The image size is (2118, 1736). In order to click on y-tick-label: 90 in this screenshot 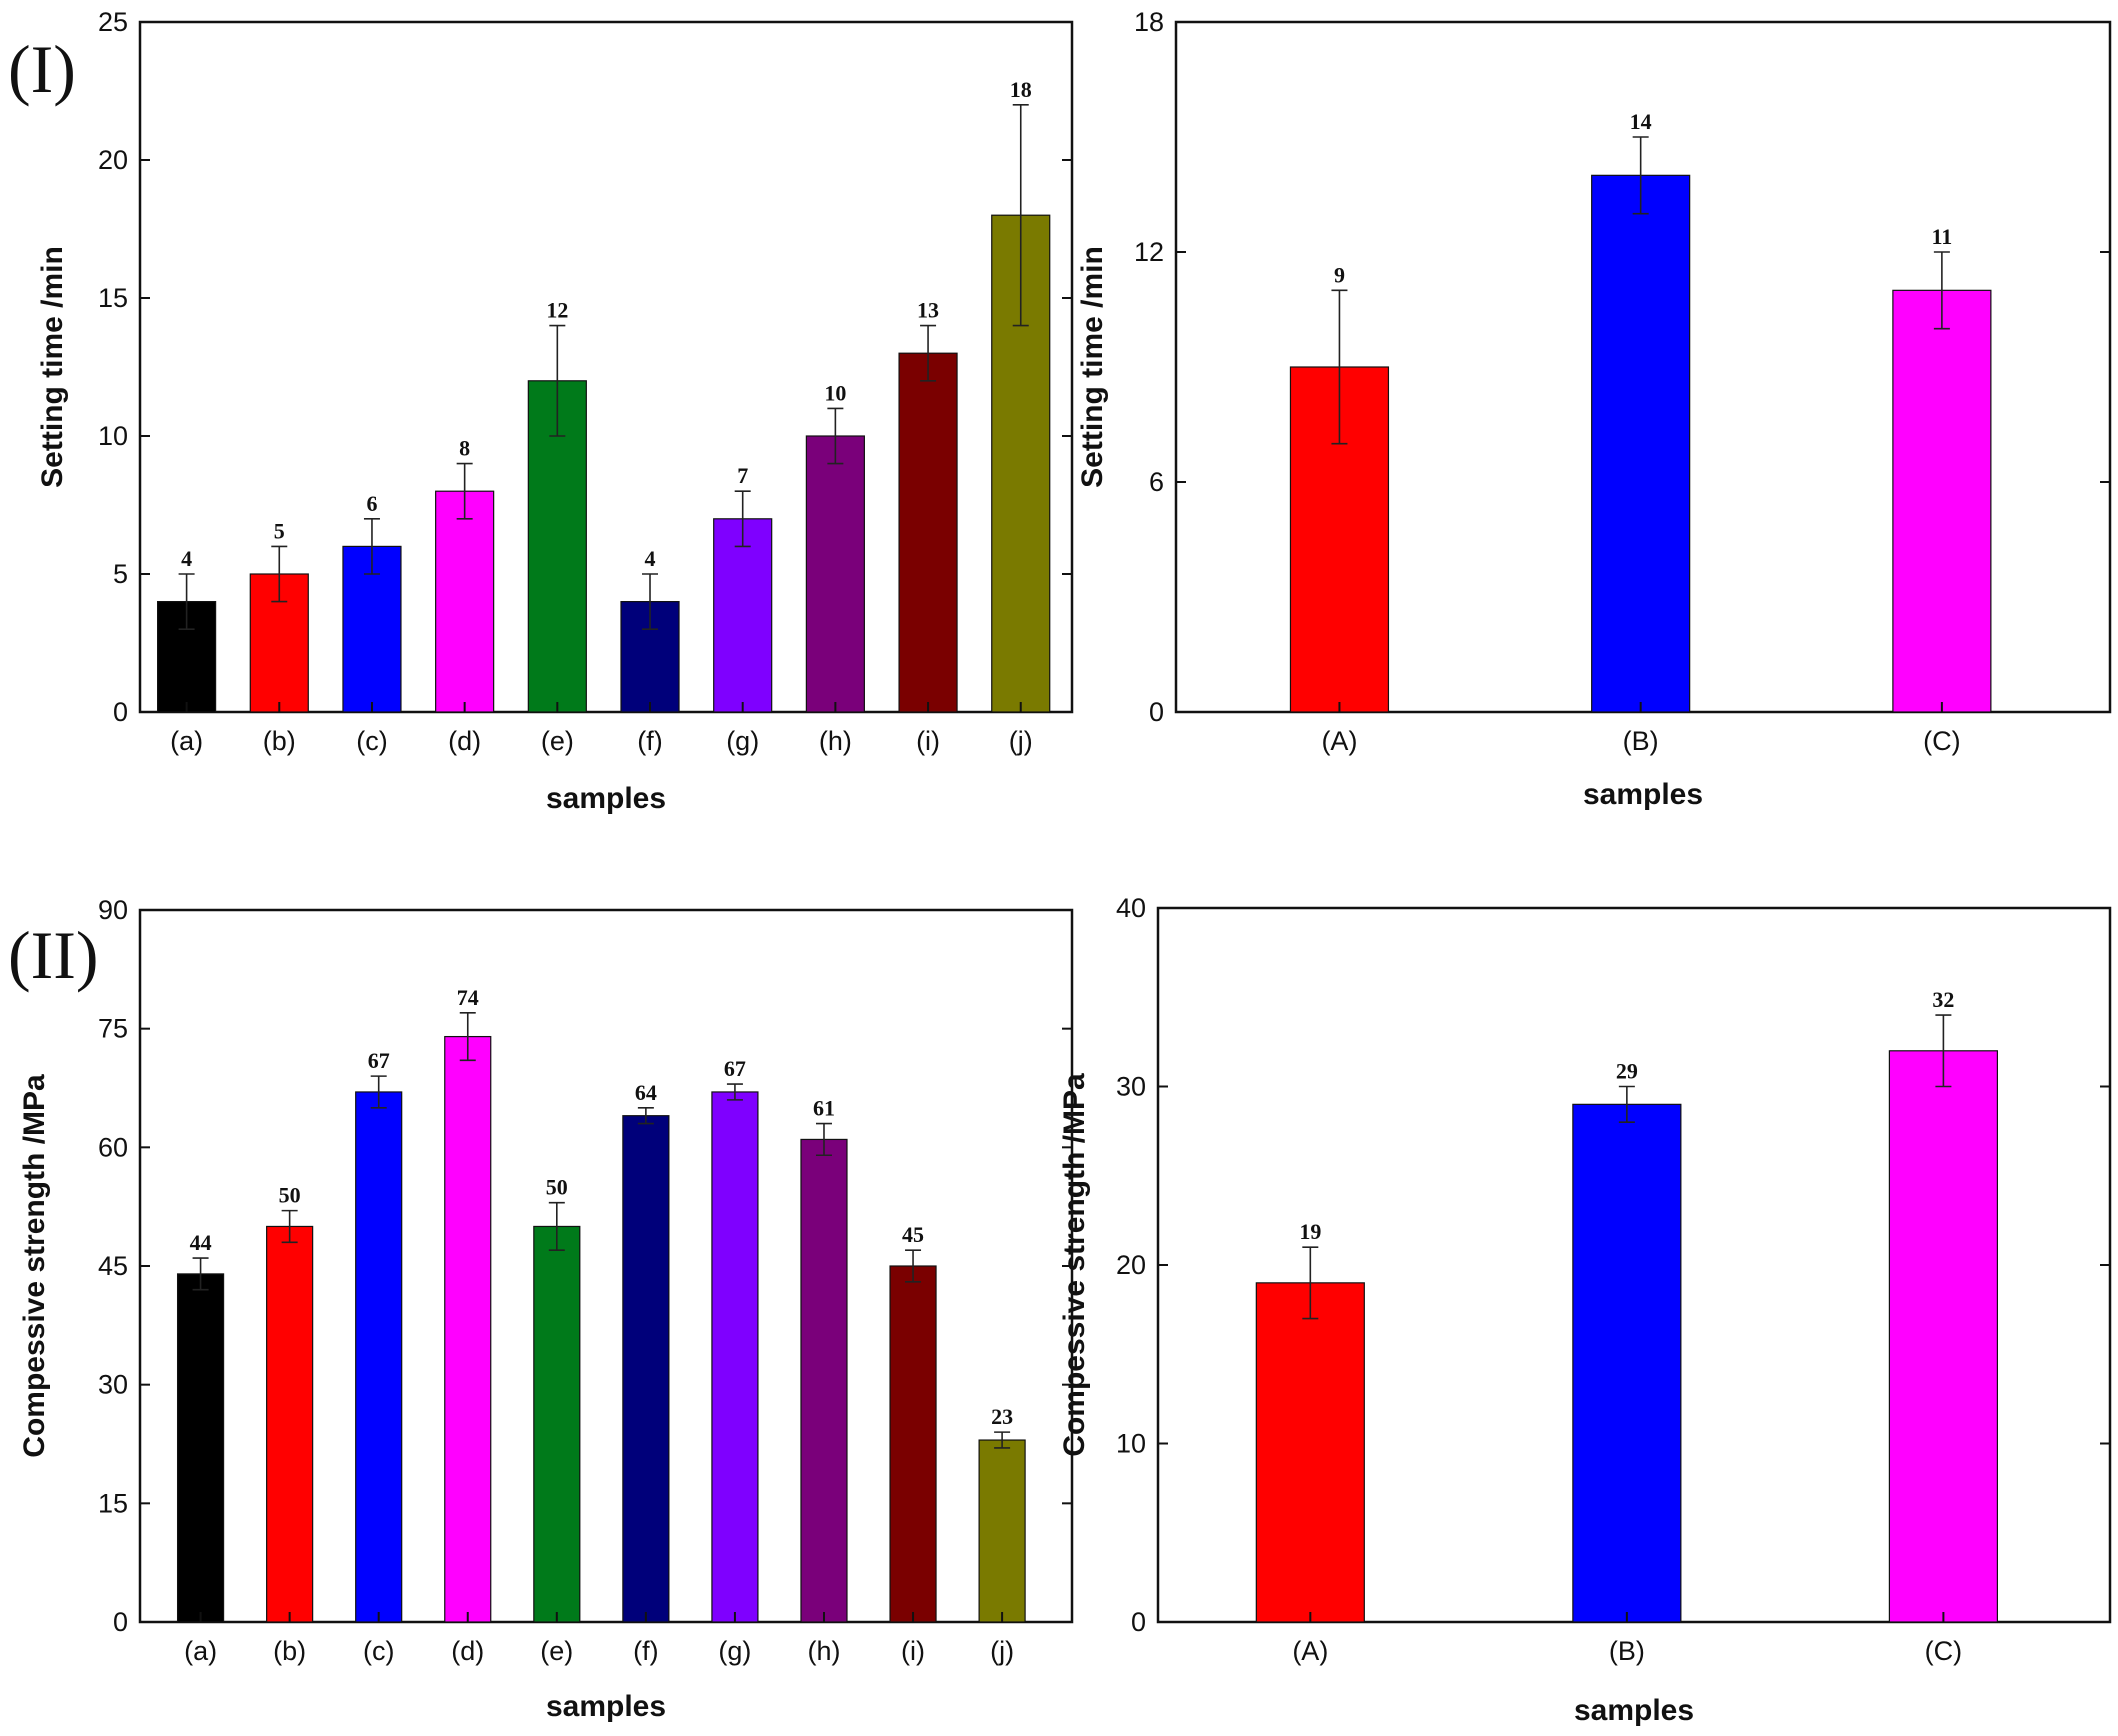, I will do `click(113, 910)`.